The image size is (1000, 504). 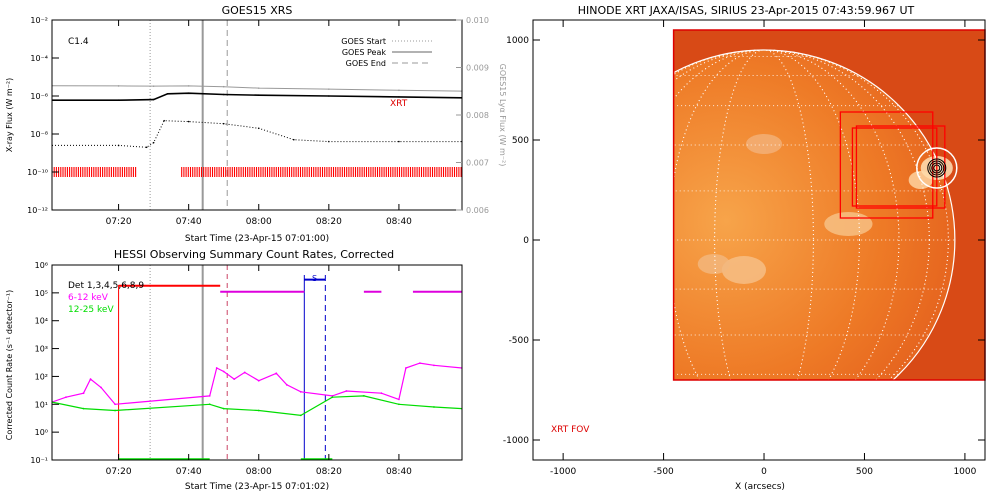 I want to click on sun-grid-lon, so click(x=764, y=214).